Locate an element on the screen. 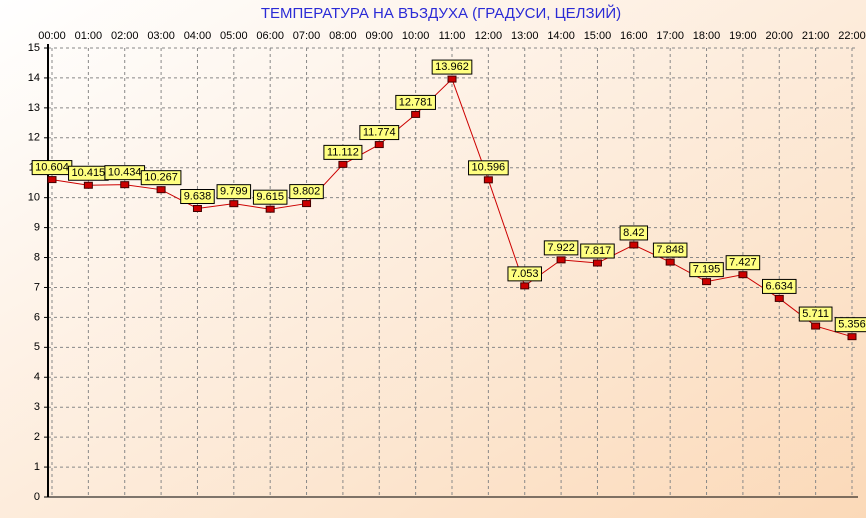 The image size is (866, 518). y-tick-label: 3 is located at coordinates (37, 407).